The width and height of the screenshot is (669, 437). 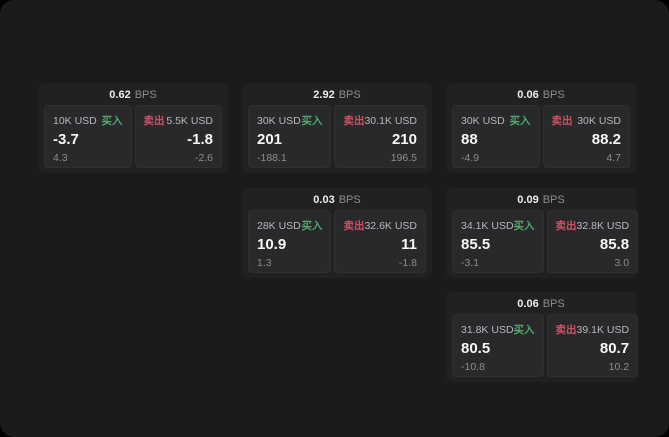 What do you see at coordinates (272, 158) in the screenshot?
I see `buy-change: -188.1` at bounding box center [272, 158].